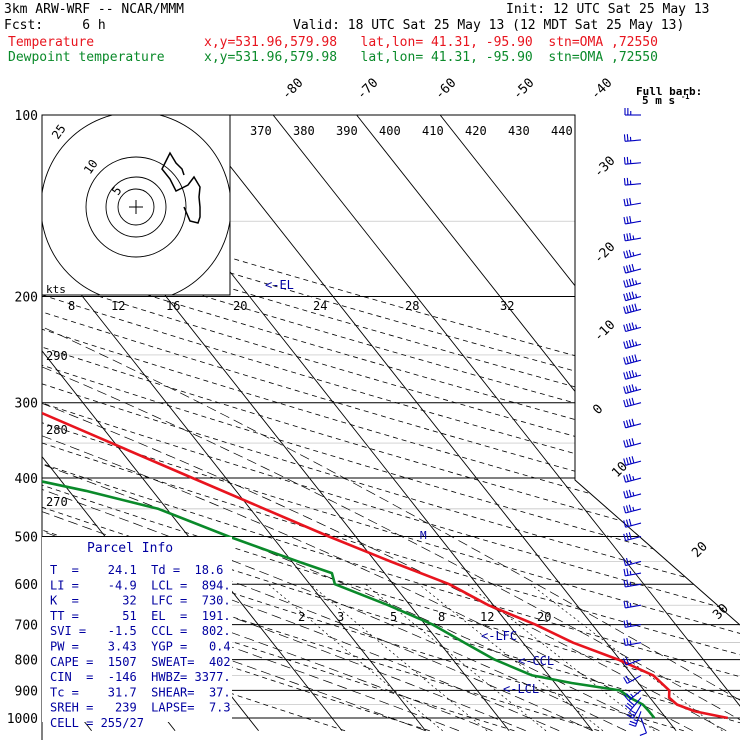 The height and width of the screenshot is (740, 740). Describe the element at coordinates (136, 570) in the screenshot. I see `parcel-info-row: T = 24.1 Td = 18.6` at that location.